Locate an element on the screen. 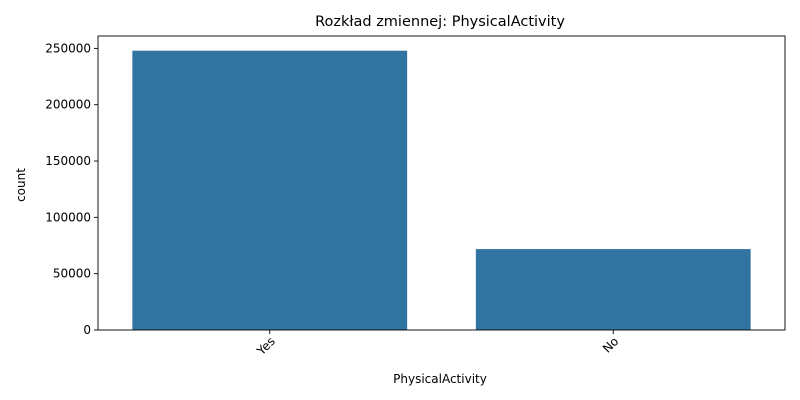 The width and height of the screenshot is (800, 400). x-axis: Yes No is located at coordinates (437, 344).